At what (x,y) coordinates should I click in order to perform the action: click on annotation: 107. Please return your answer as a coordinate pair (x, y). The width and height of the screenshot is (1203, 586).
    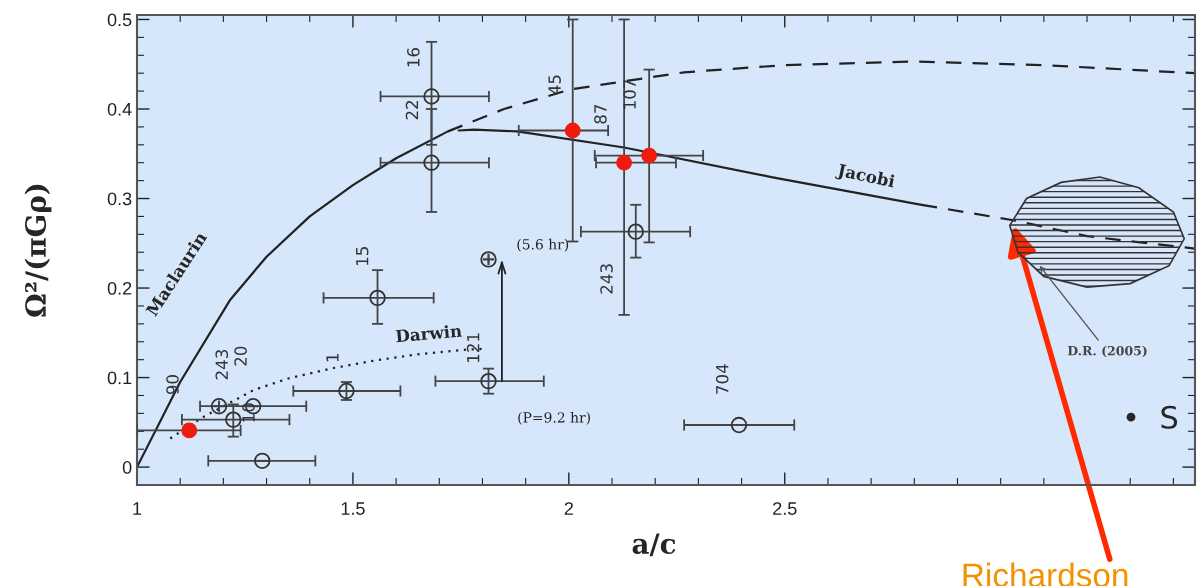
    Looking at the image, I should click on (629, 94).